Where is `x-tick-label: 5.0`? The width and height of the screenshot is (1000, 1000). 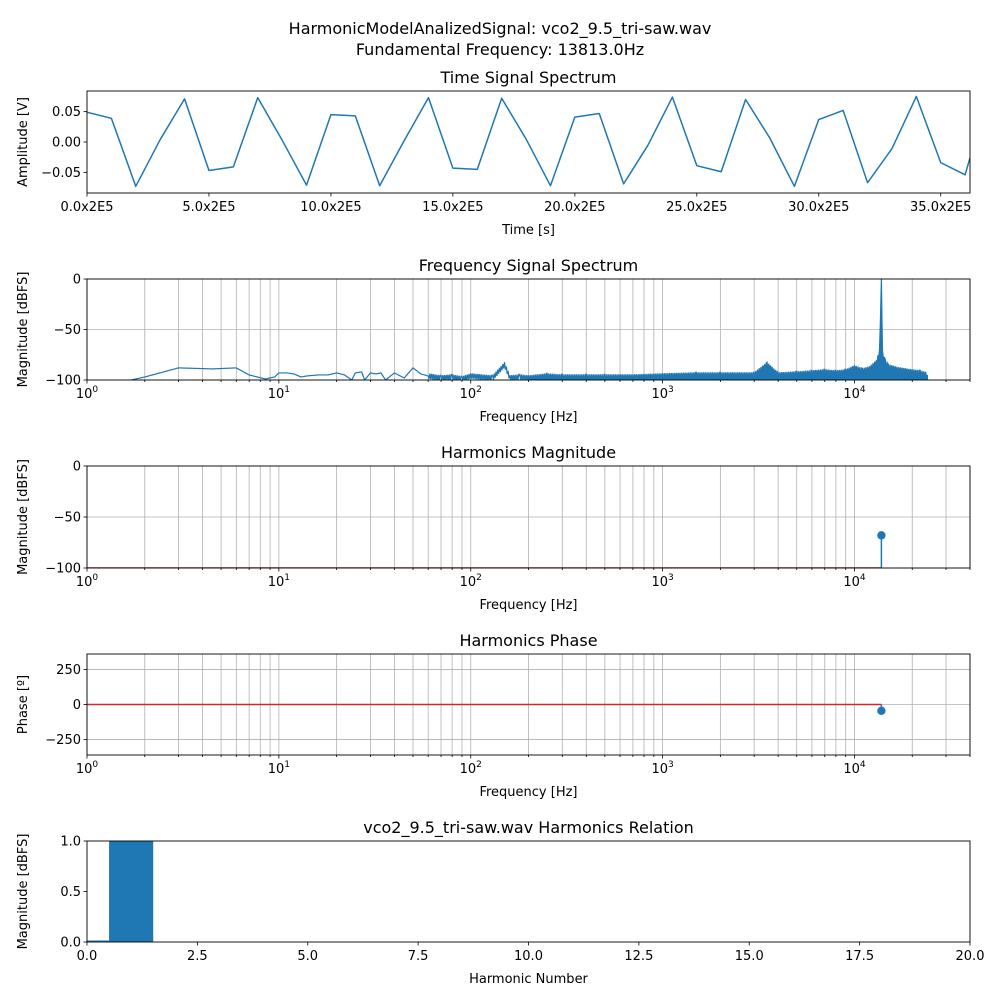 x-tick-label: 5.0 is located at coordinates (307, 956).